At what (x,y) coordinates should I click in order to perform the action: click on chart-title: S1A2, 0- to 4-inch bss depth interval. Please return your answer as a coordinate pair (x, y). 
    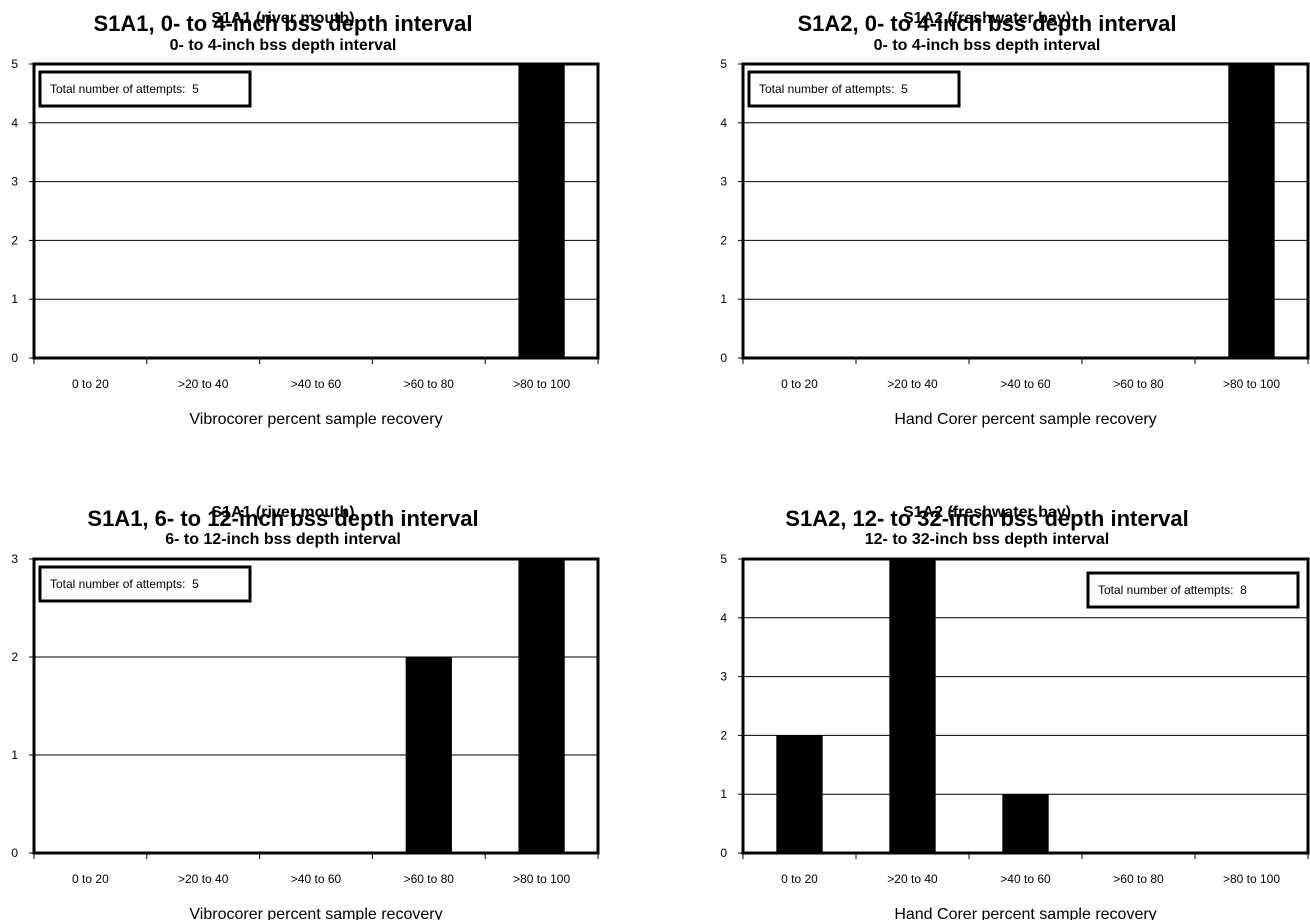
    Looking at the image, I should click on (987, 23).